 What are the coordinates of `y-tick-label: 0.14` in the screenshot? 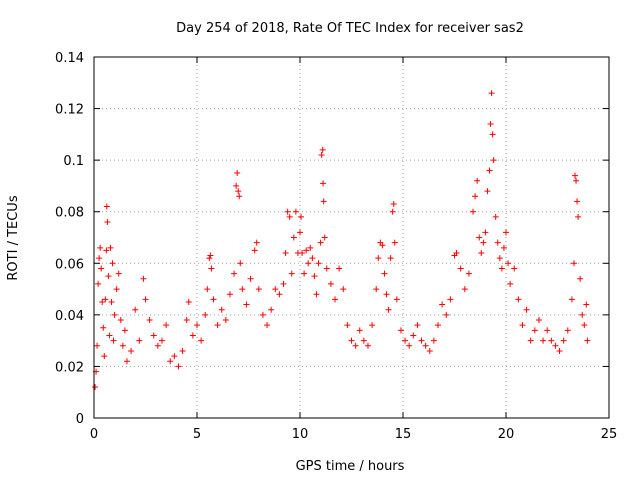 It's located at (69, 58).